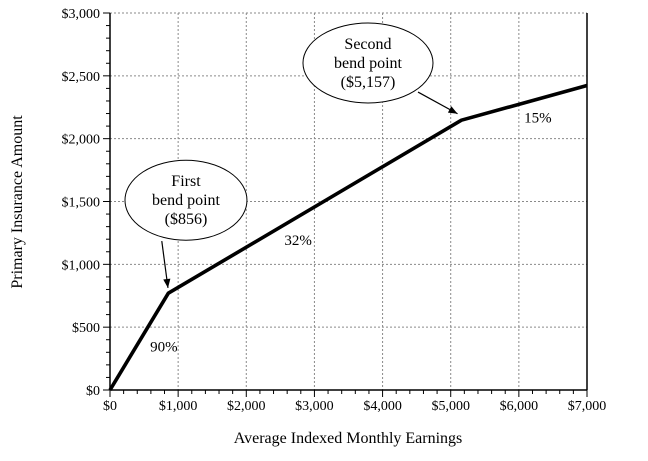  Describe the element at coordinates (110, 406) in the screenshot. I see `x-tick-label: $0` at that location.